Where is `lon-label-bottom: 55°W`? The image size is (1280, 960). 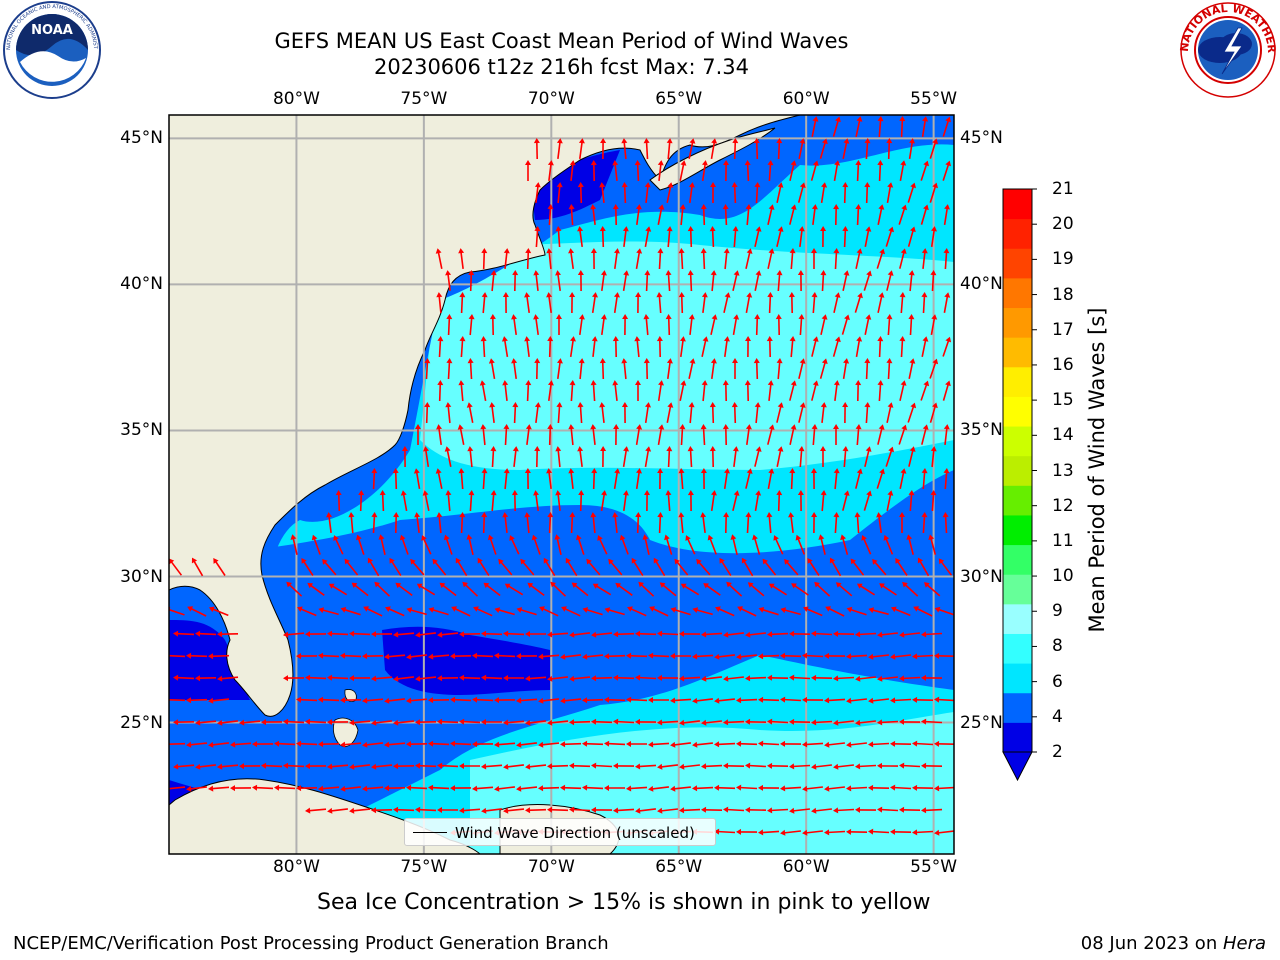 lon-label-bottom: 55°W is located at coordinates (934, 867).